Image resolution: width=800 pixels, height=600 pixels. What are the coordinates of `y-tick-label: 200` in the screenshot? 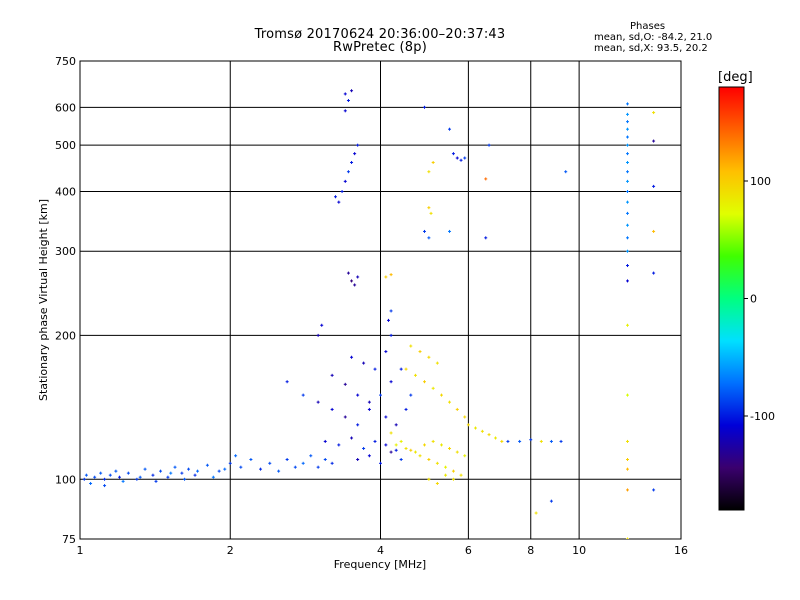 It's located at (65, 335).